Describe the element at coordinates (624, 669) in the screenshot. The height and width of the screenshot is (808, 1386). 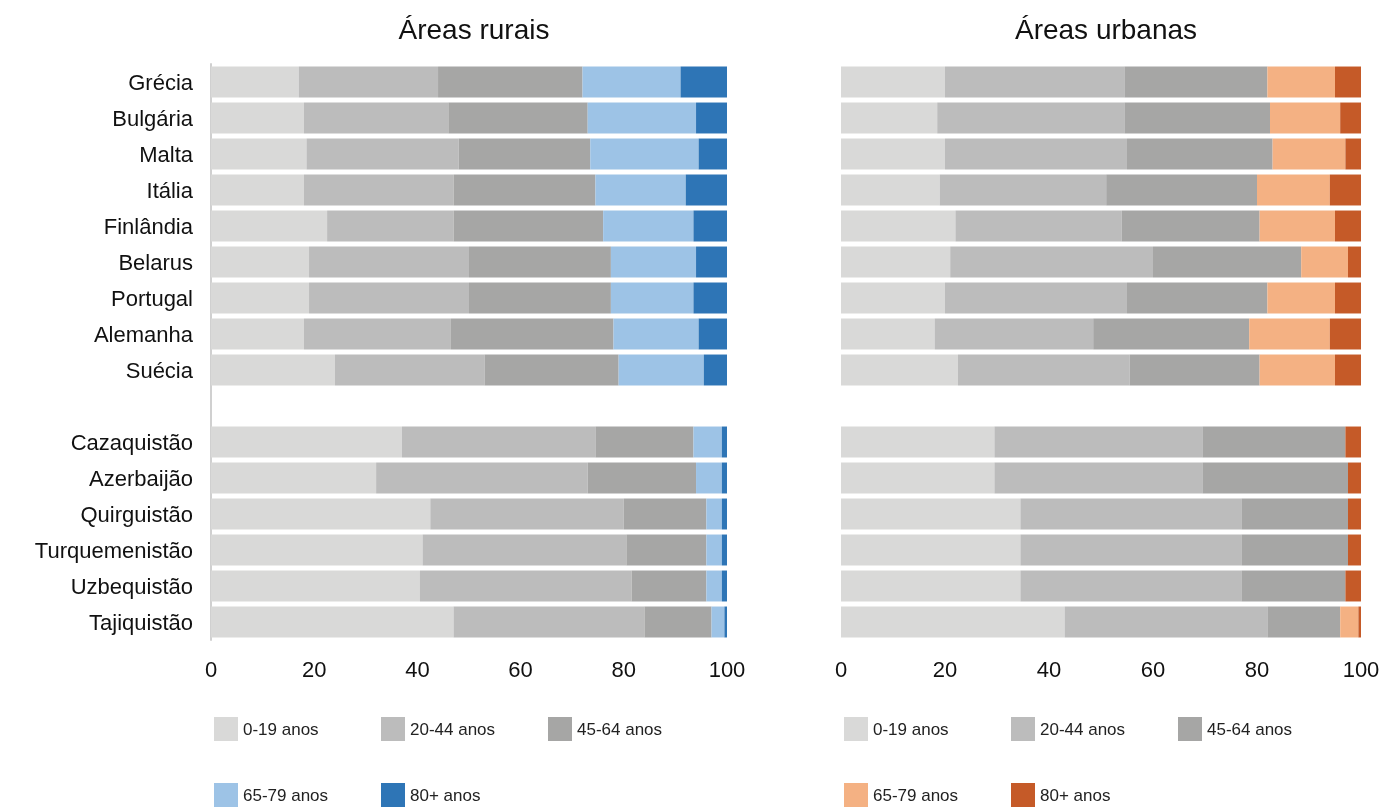
I see `x-tick-label: 80` at that location.